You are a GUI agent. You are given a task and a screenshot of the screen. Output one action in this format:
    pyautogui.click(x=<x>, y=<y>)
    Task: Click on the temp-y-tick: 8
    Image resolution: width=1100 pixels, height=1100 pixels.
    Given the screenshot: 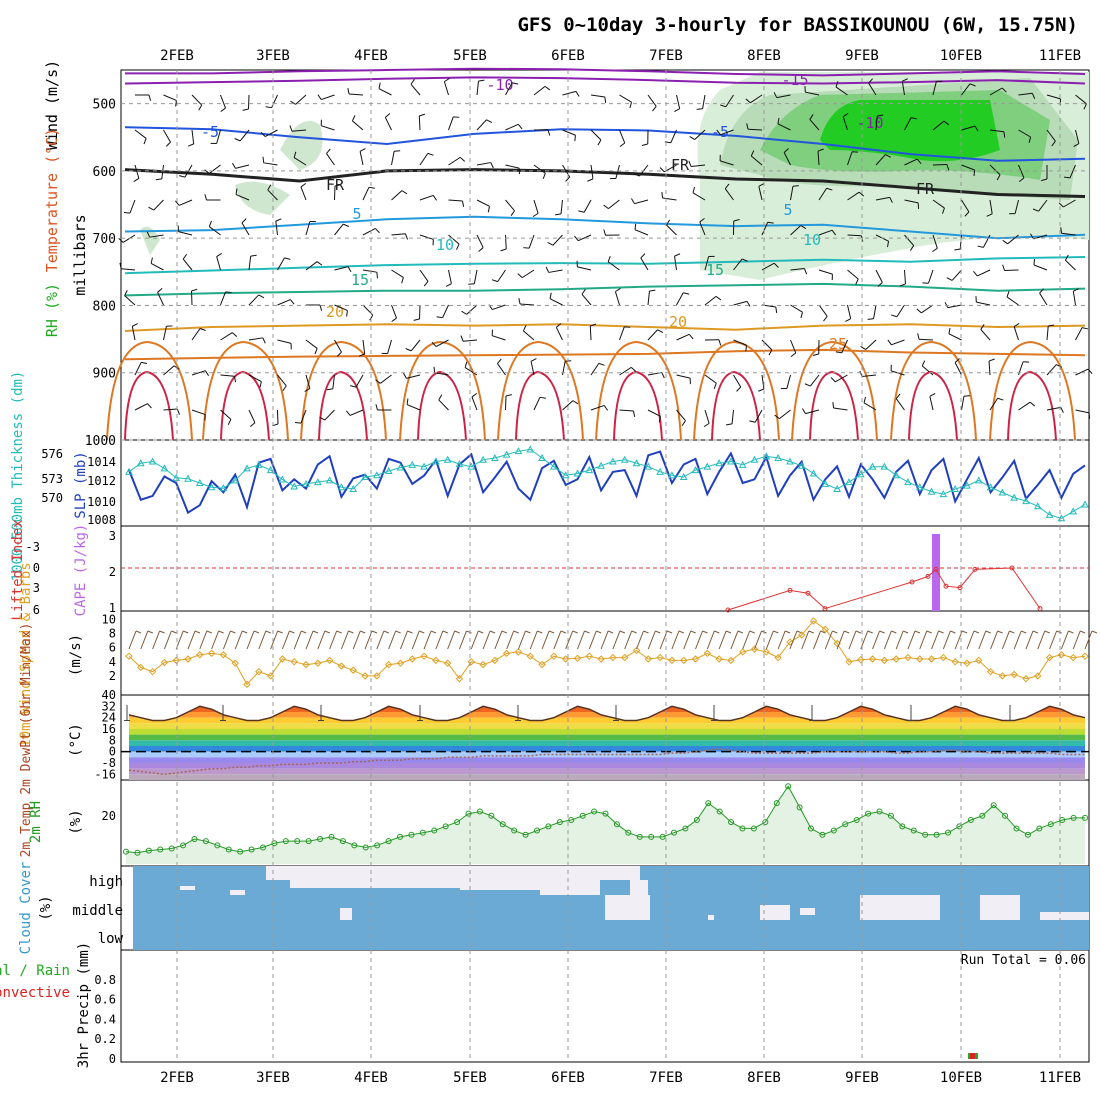 What is the action you would take?
    pyautogui.click(x=112, y=740)
    